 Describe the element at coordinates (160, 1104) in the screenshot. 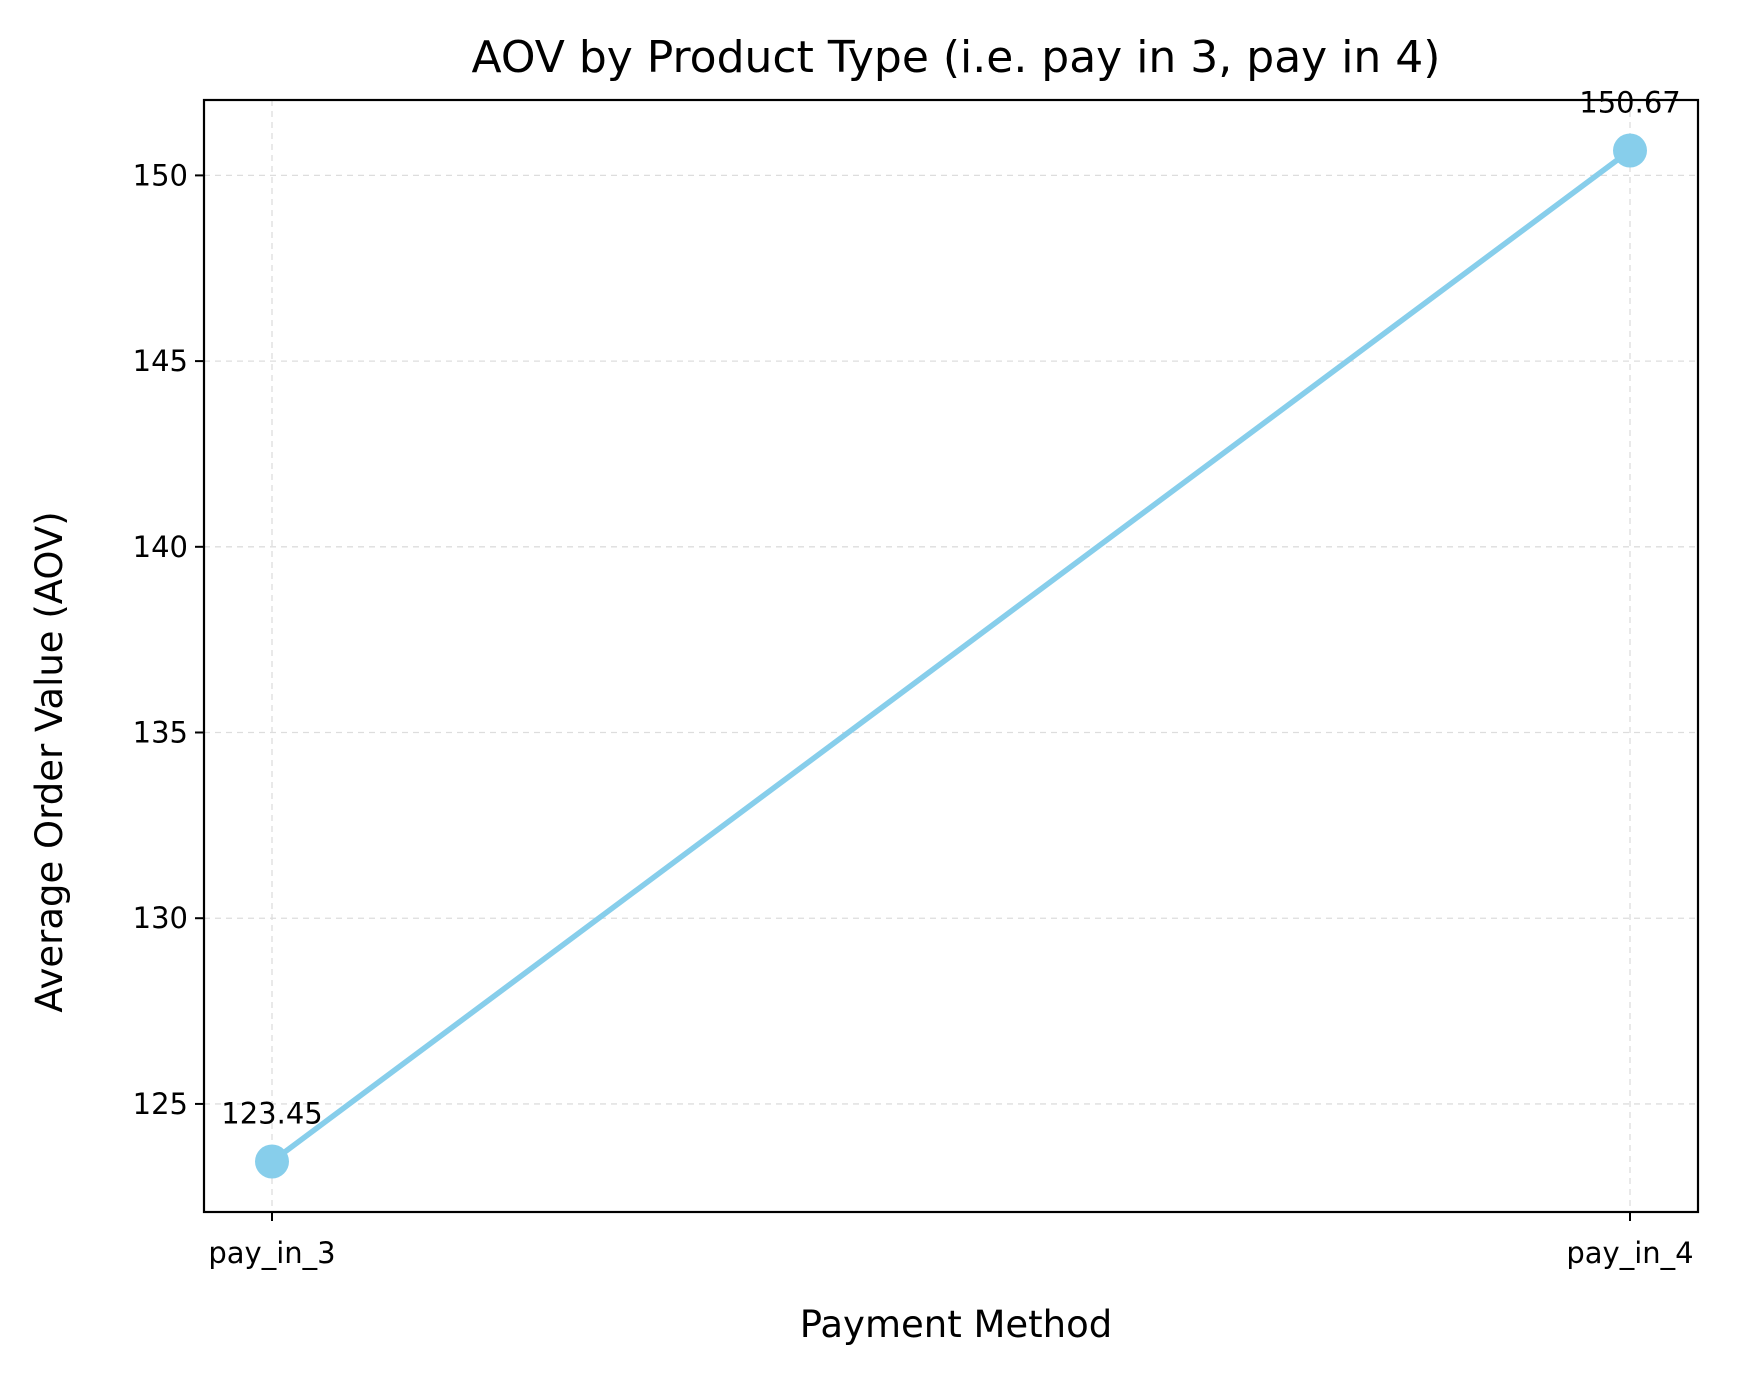

I see `y-tick-label-125: 125` at that location.